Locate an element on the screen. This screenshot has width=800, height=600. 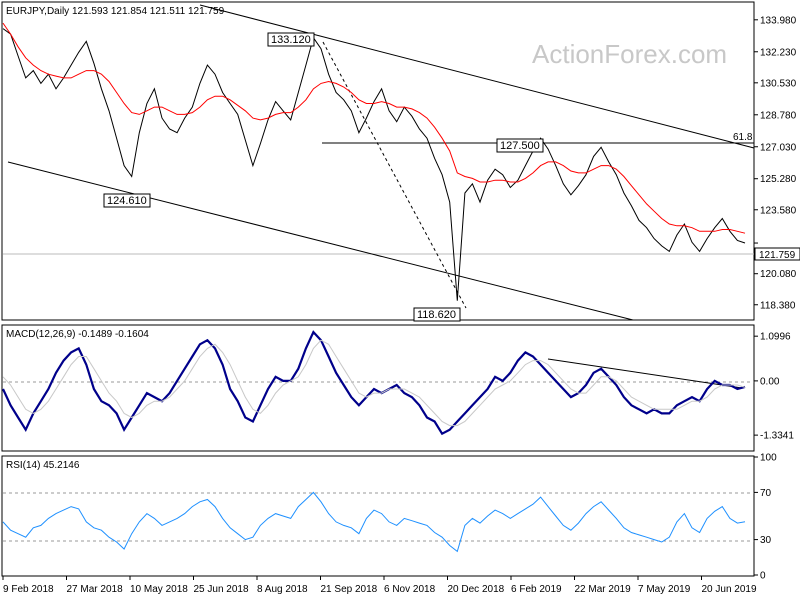
price-y-tick-label: 130.530 is located at coordinates (778, 83).